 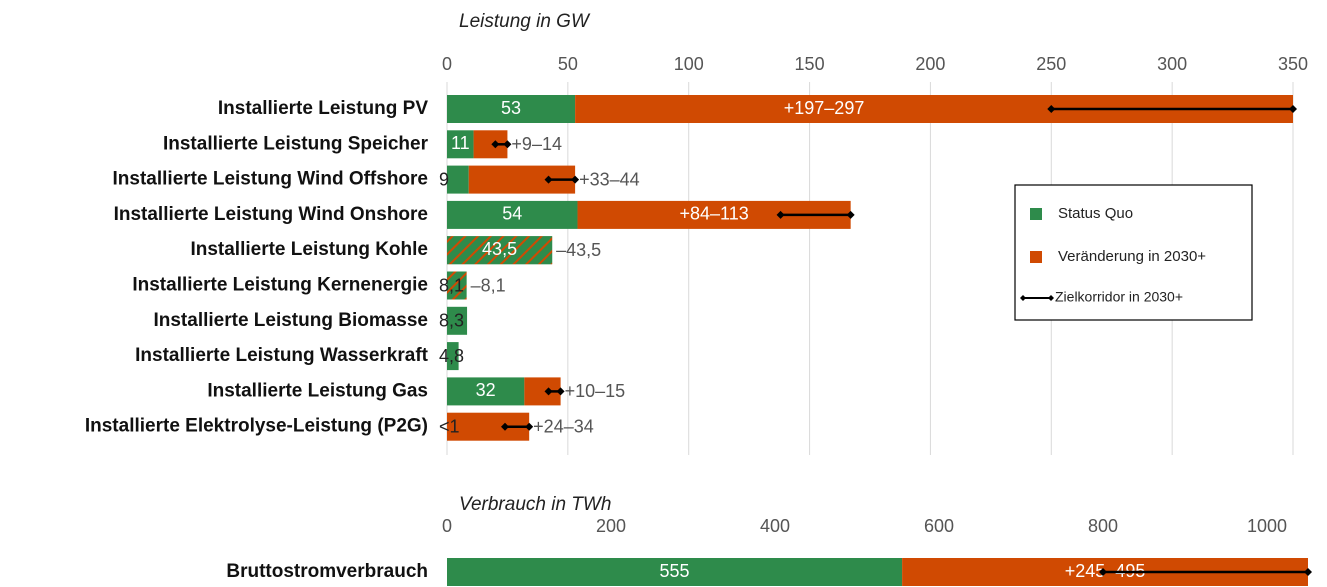 I want to click on x-tick-label: 1000, so click(x=1267, y=526).